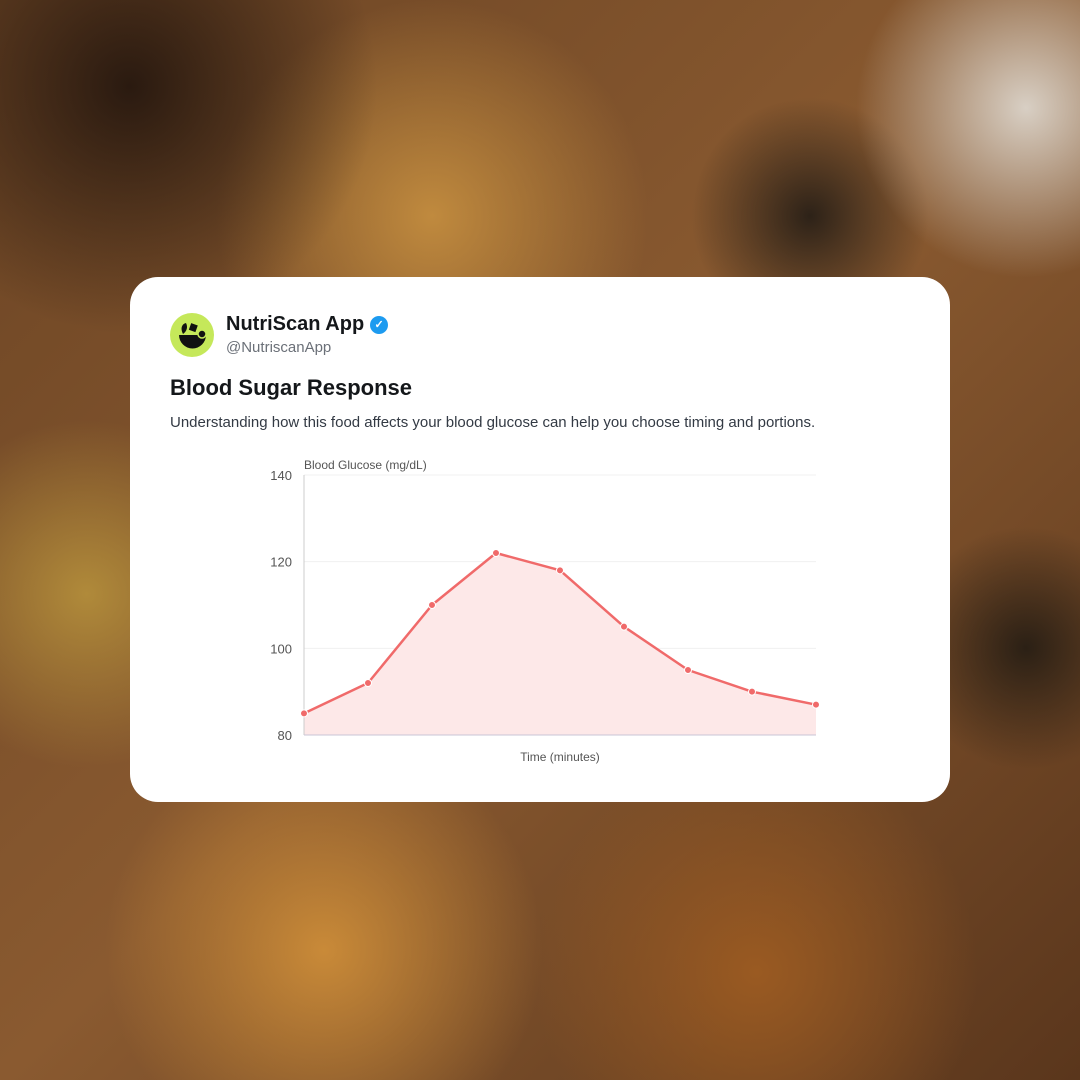 This screenshot has width=1080, height=1080. I want to click on account-name: NutriScan App ✓, so click(307, 324).